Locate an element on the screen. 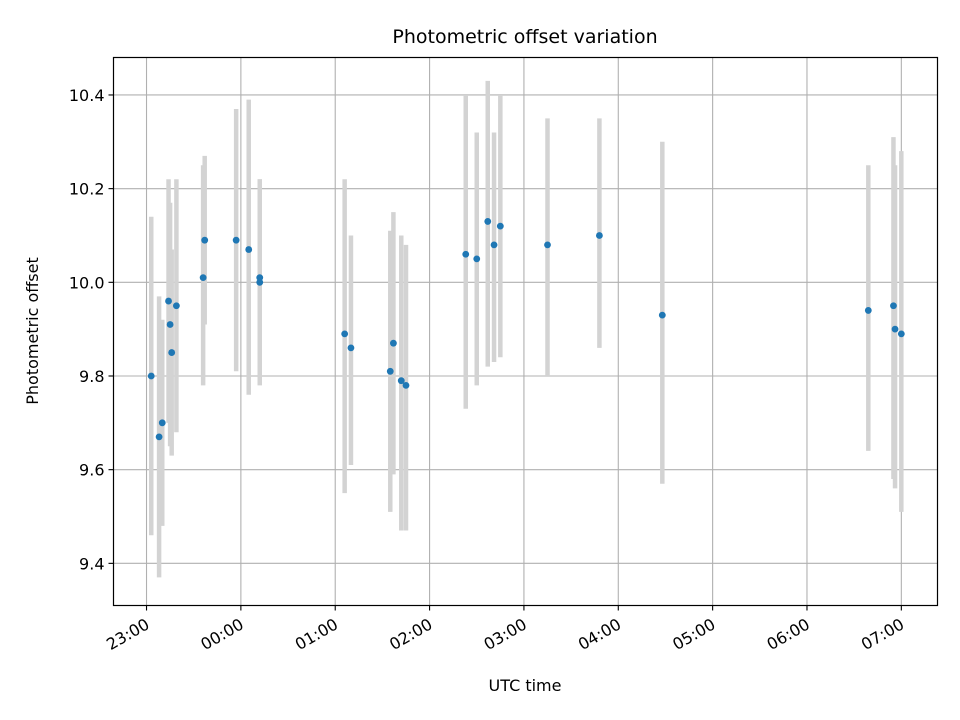 Image resolution: width=960 pixels, height=720 pixels. x-tick-label: 07:00 is located at coordinates (882, 635).